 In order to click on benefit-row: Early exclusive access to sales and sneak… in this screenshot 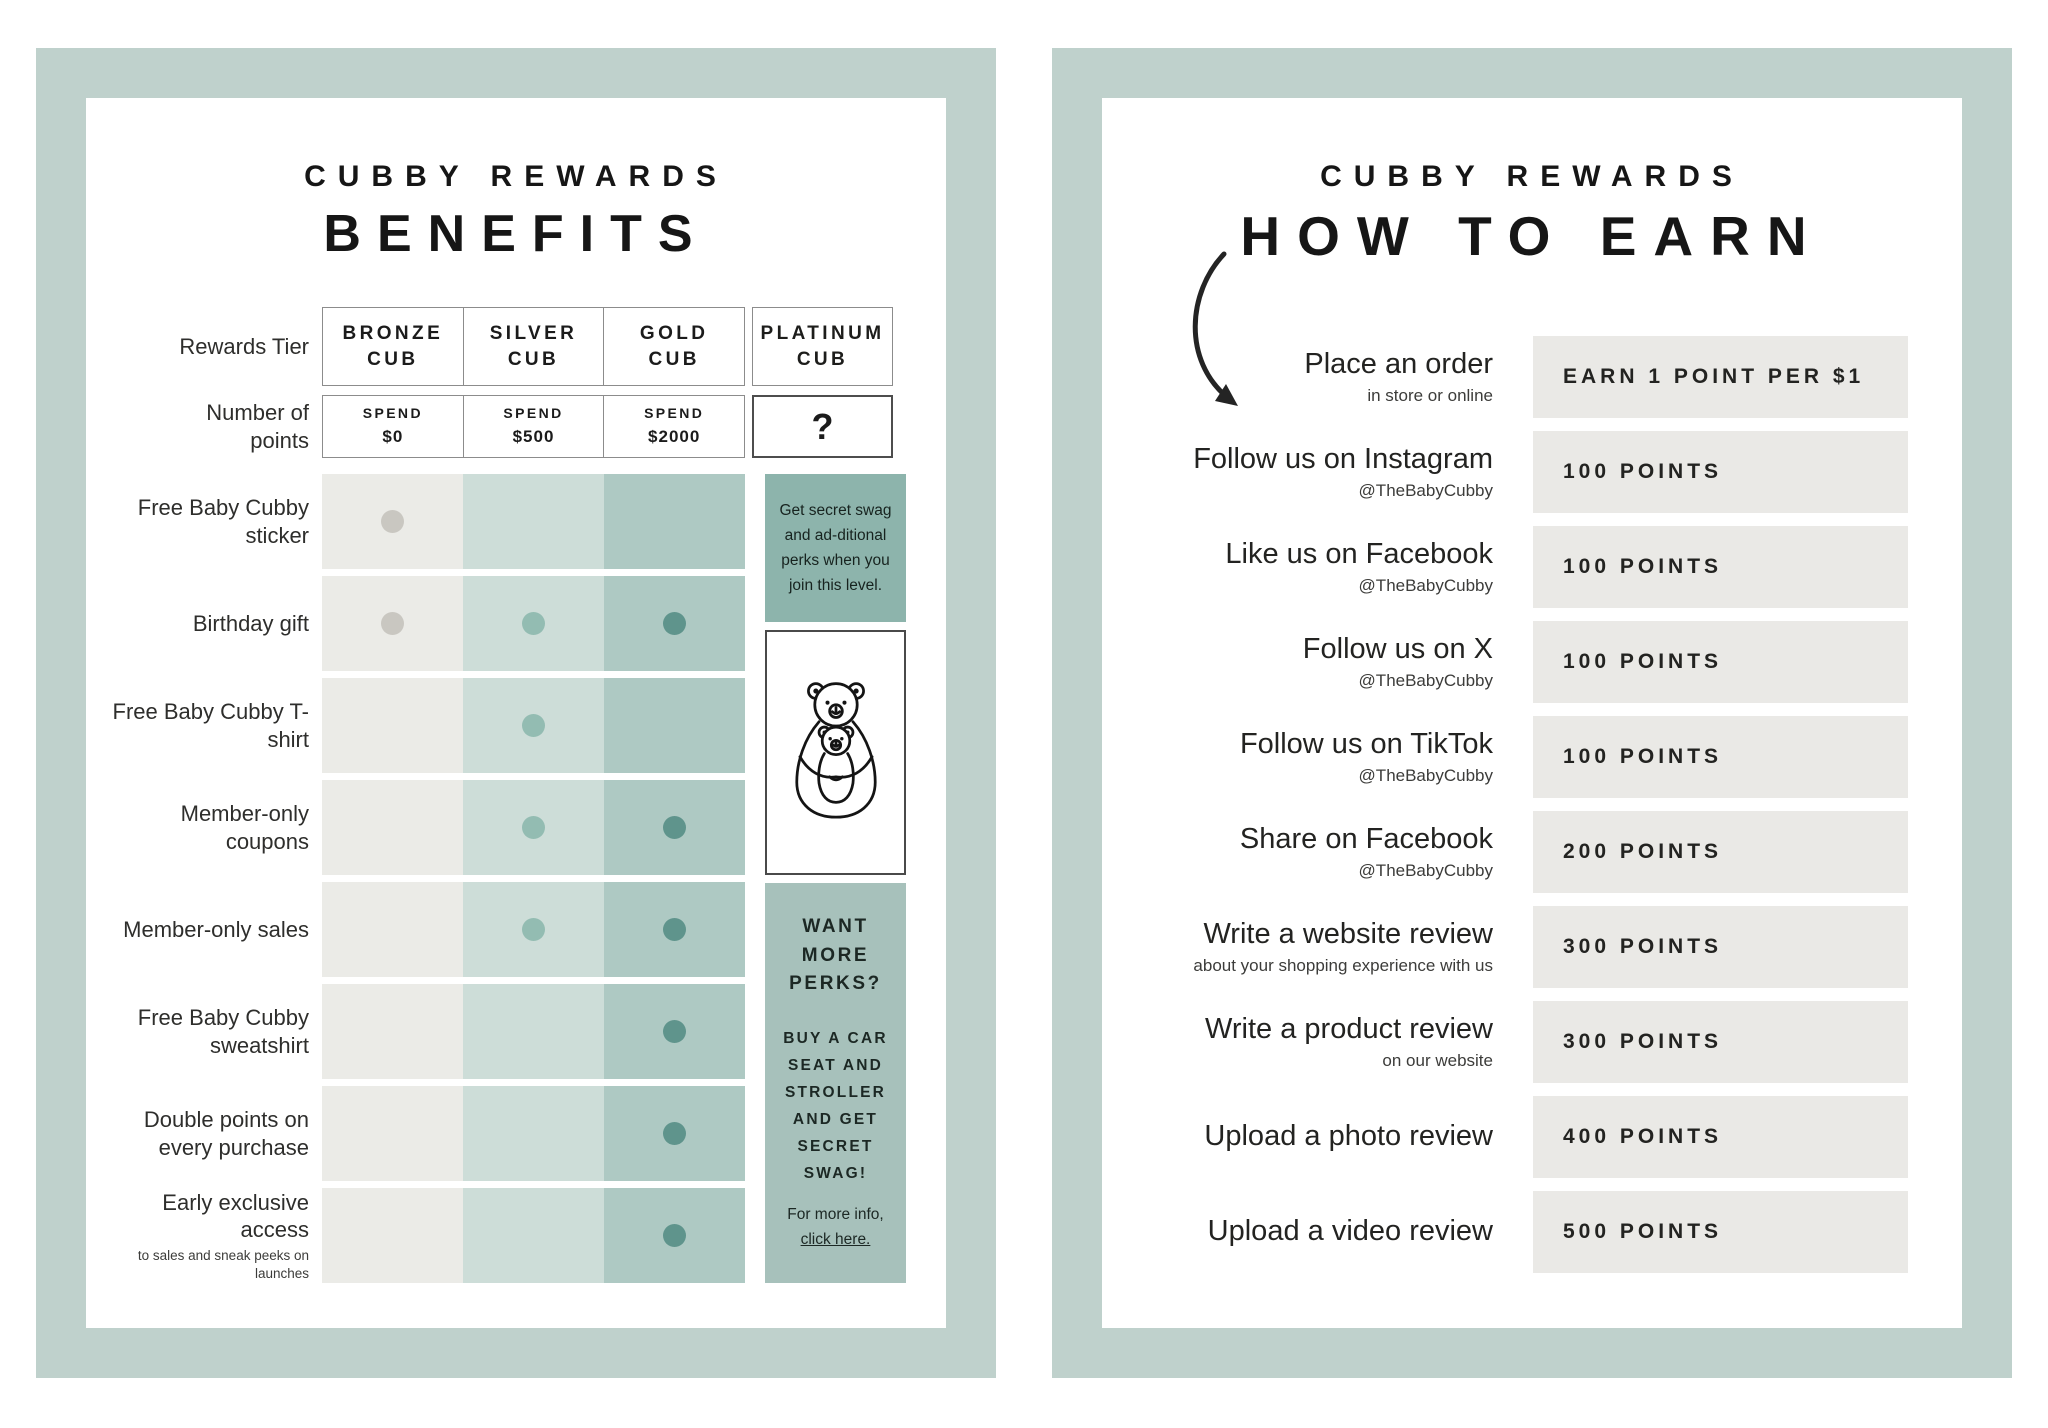, I will do `click(496, 1235)`.